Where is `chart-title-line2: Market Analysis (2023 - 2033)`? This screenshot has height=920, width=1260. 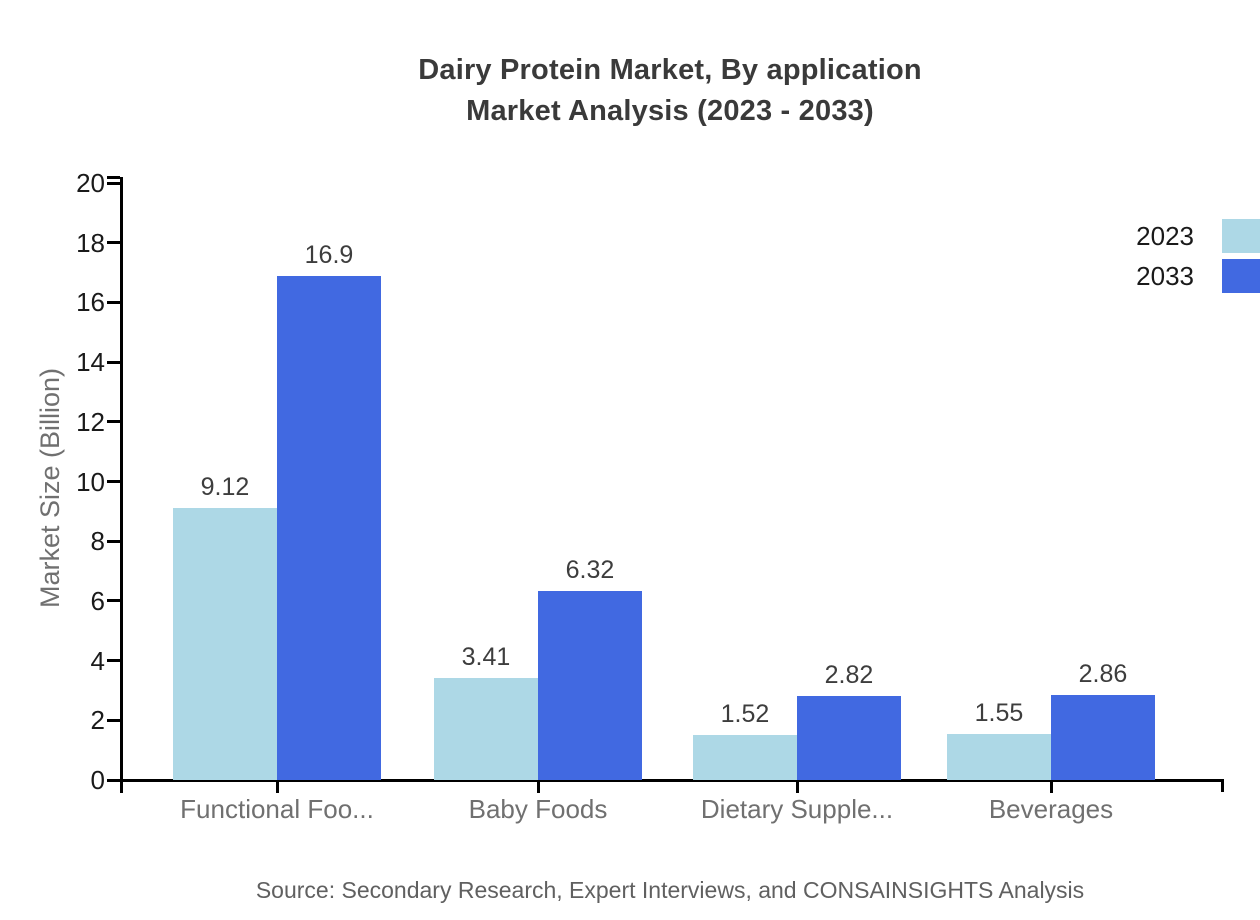
chart-title-line2: Market Analysis (2023 - 2033) is located at coordinates (670, 111).